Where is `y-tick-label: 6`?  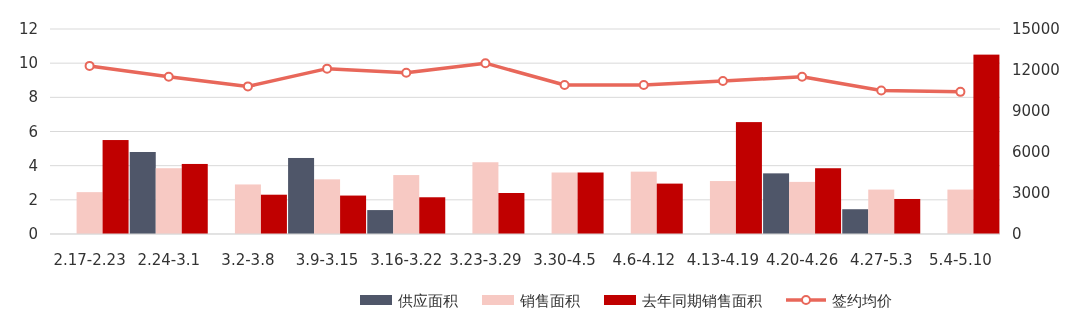
y-tick-label: 6 is located at coordinates (33, 131).